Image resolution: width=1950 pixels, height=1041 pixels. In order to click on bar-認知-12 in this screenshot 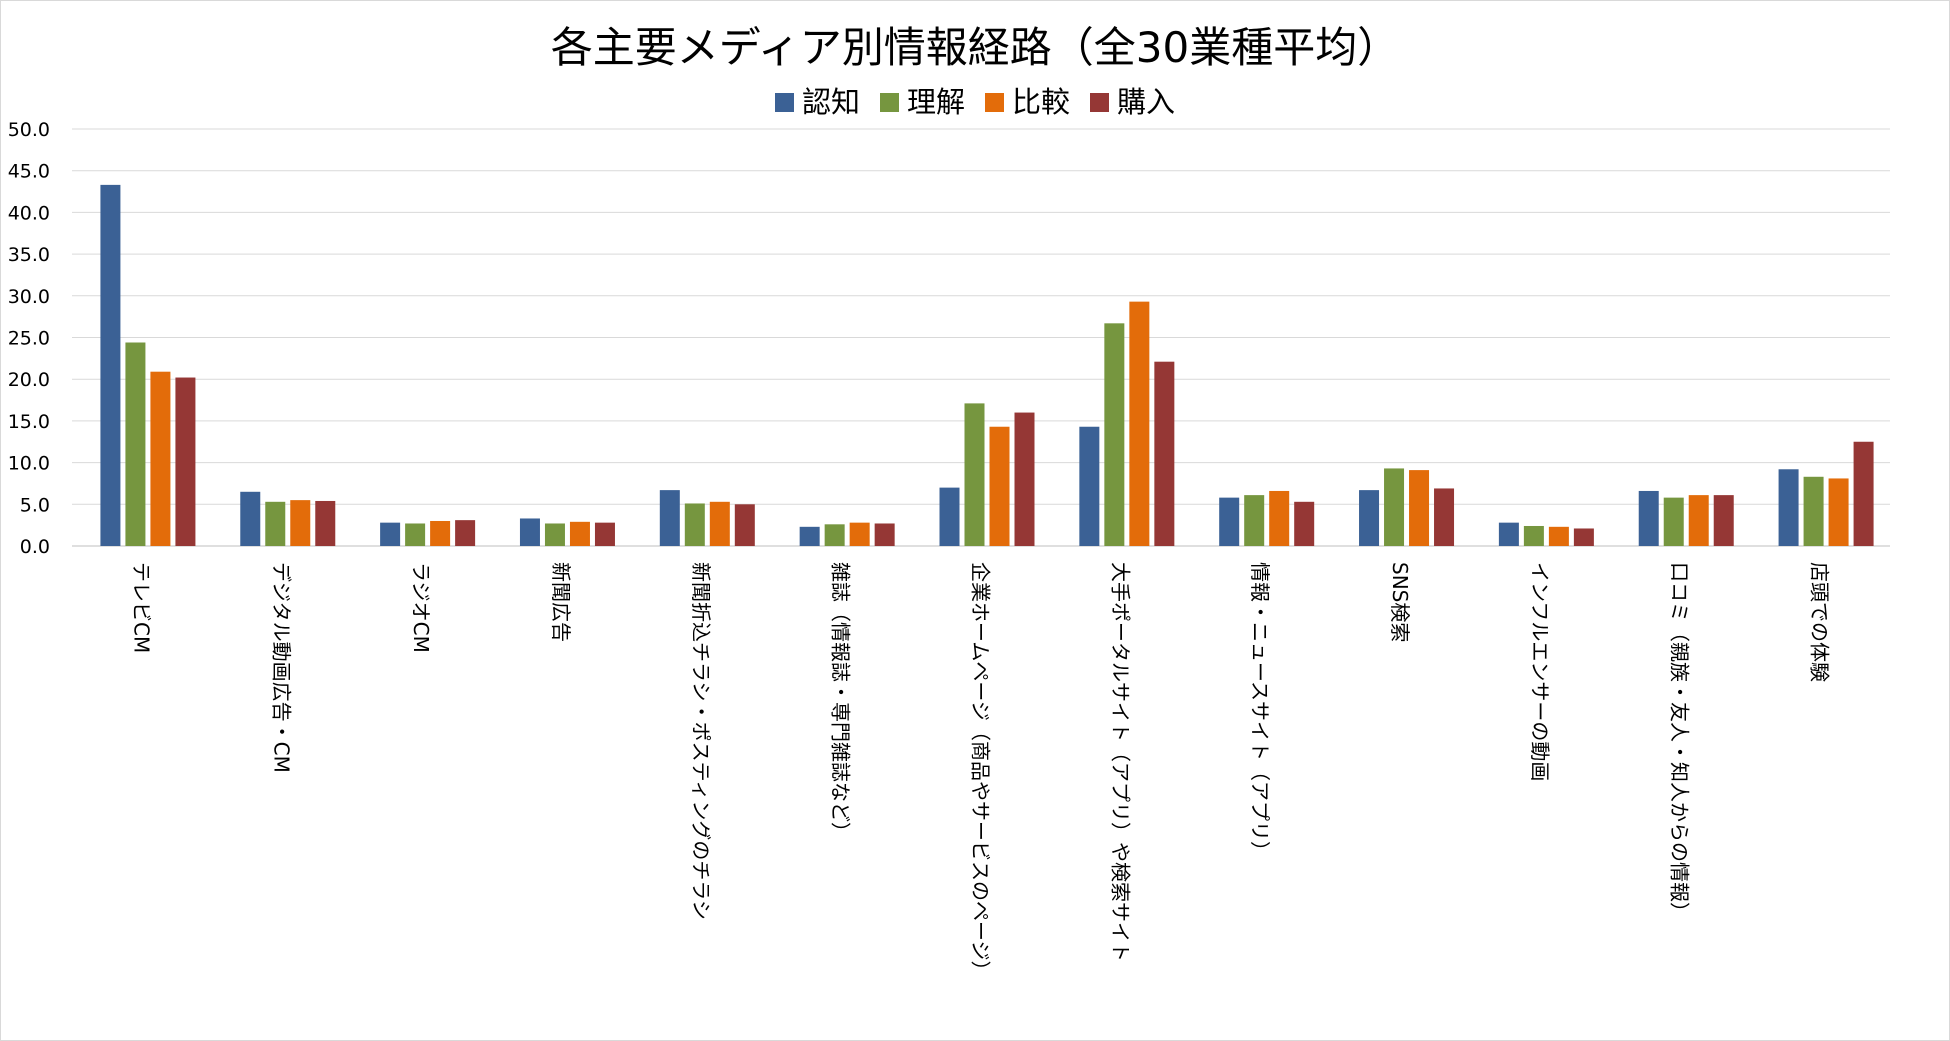, I will do `click(1788, 507)`.